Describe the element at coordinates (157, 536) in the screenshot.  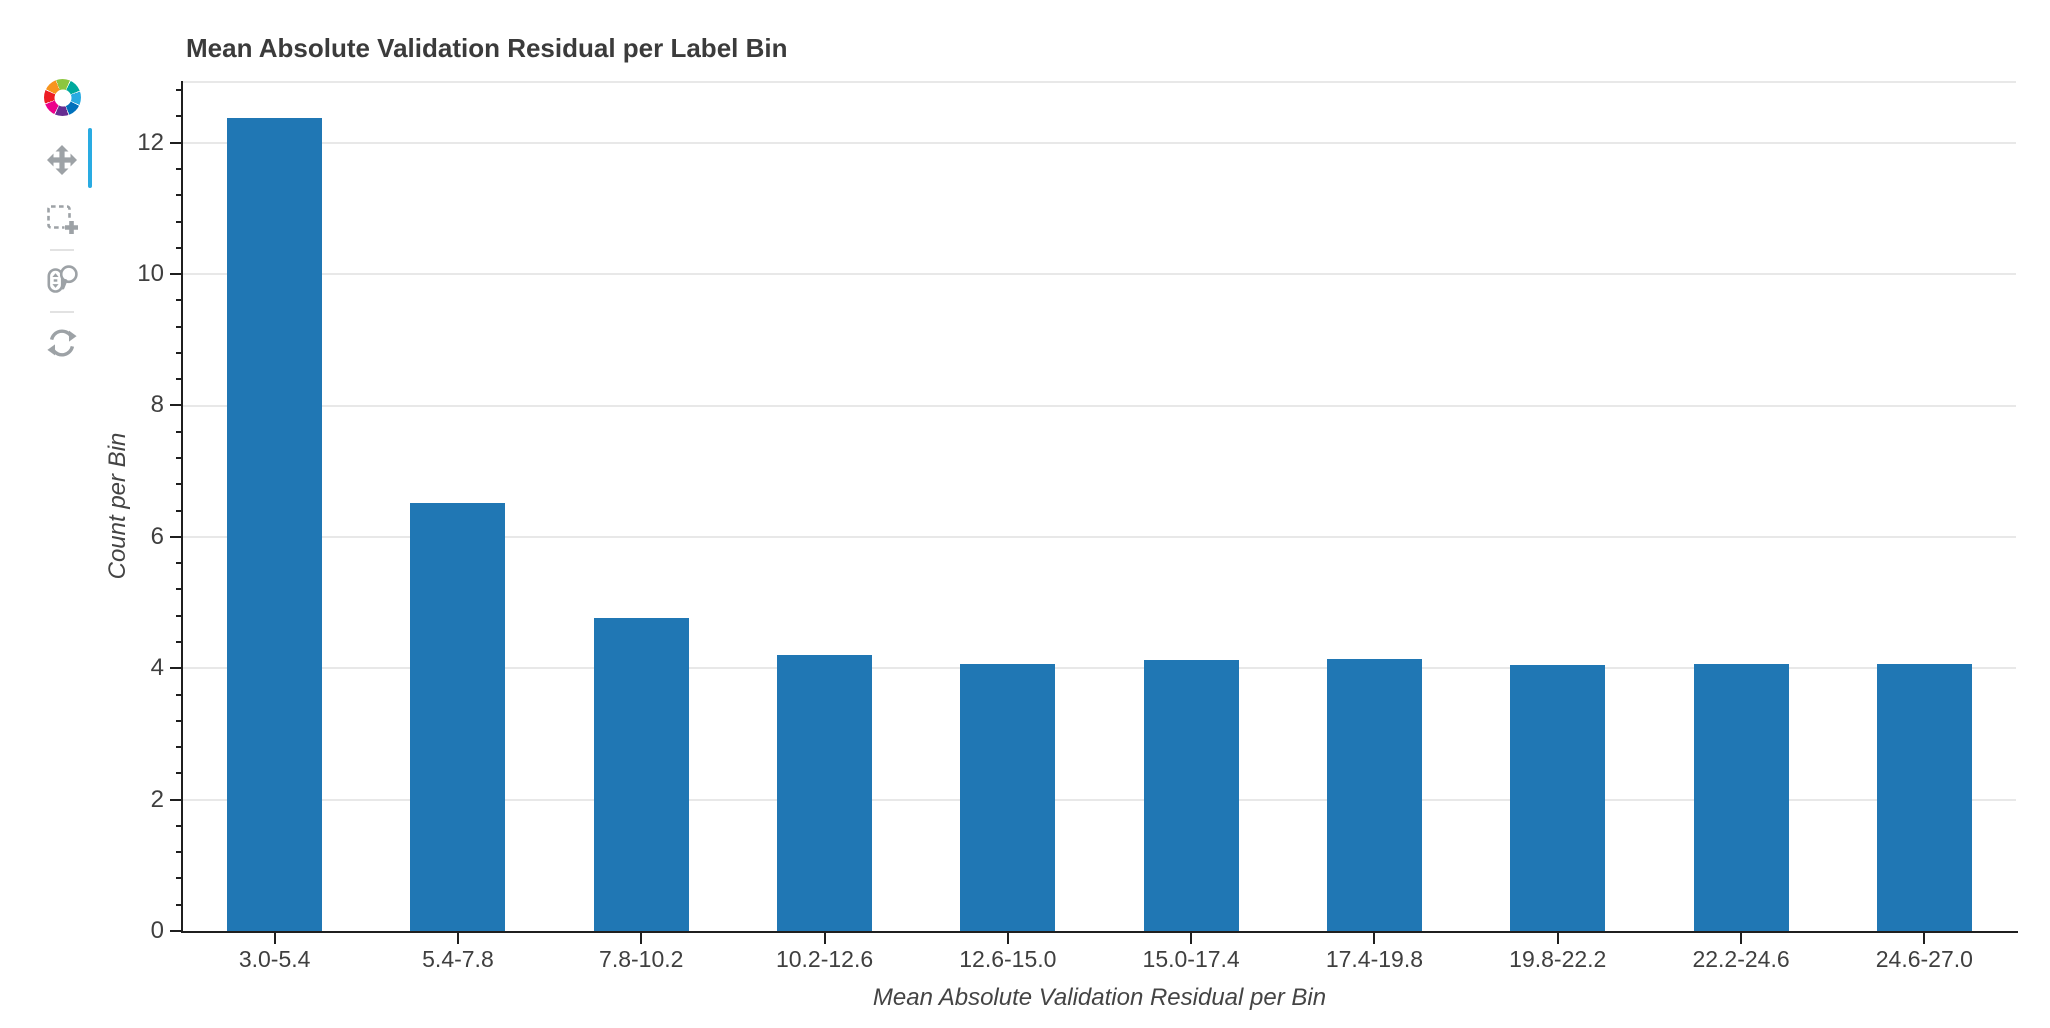
I see `y-tick-label: 6` at that location.